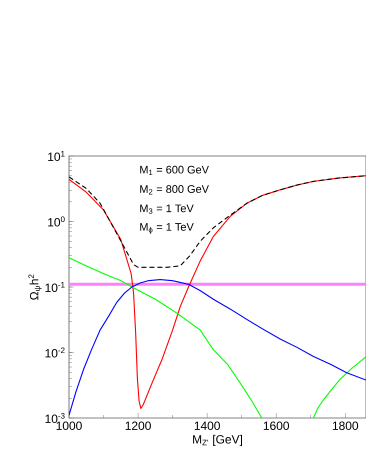 Image resolution: width=366 pixels, height=473 pixels. What do you see at coordinates (69, 426) in the screenshot?
I see `x-tick-label: 1000` at bounding box center [69, 426].